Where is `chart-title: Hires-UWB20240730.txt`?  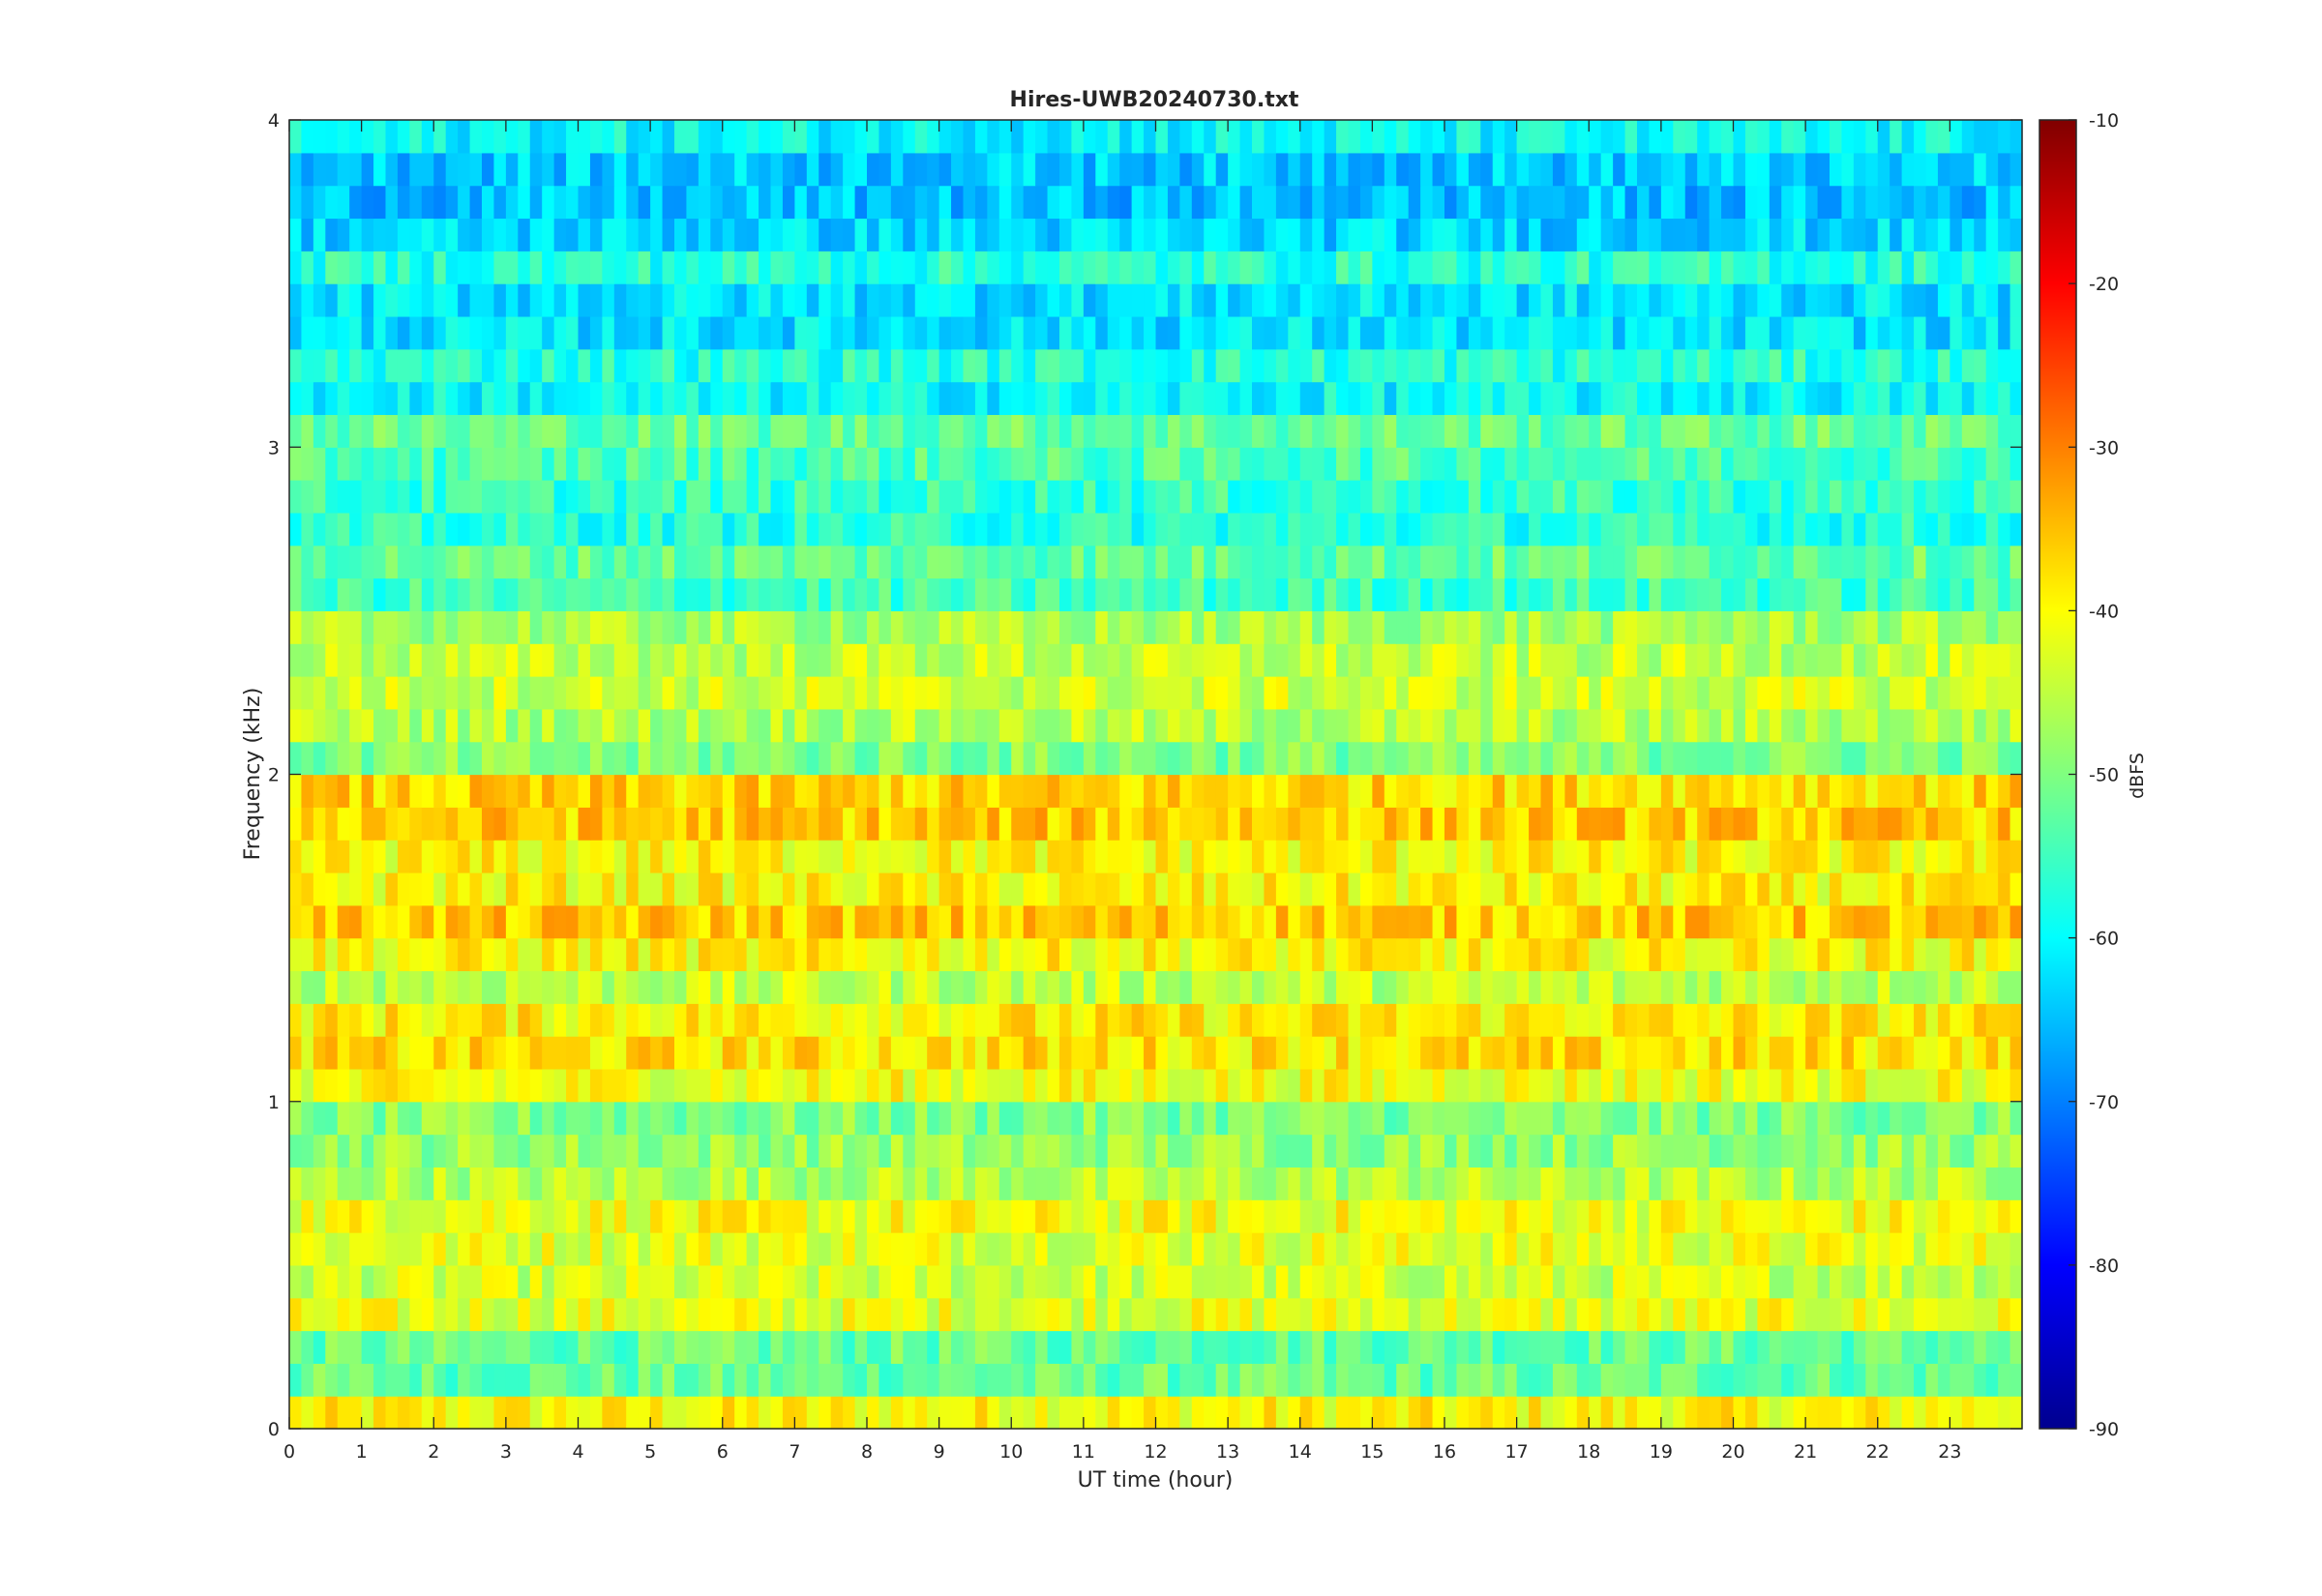 chart-title: Hires-UWB20240730.txt is located at coordinates (1154, 100).